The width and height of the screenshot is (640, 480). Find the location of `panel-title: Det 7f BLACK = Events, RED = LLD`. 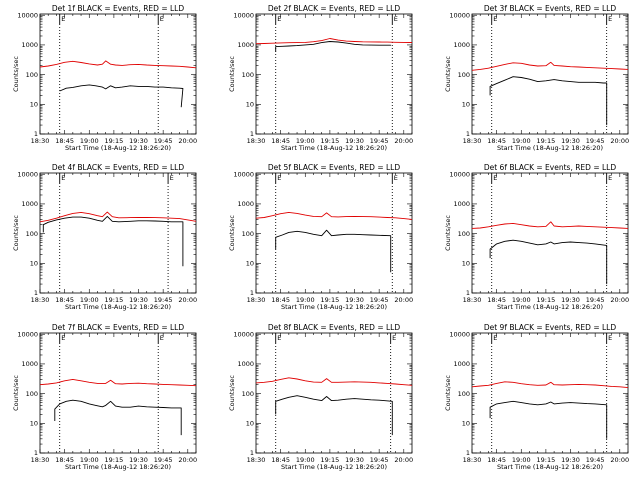

panel-title: Det 7f BLACK = Events, RED = LLD is located at coordinates (118, 327).